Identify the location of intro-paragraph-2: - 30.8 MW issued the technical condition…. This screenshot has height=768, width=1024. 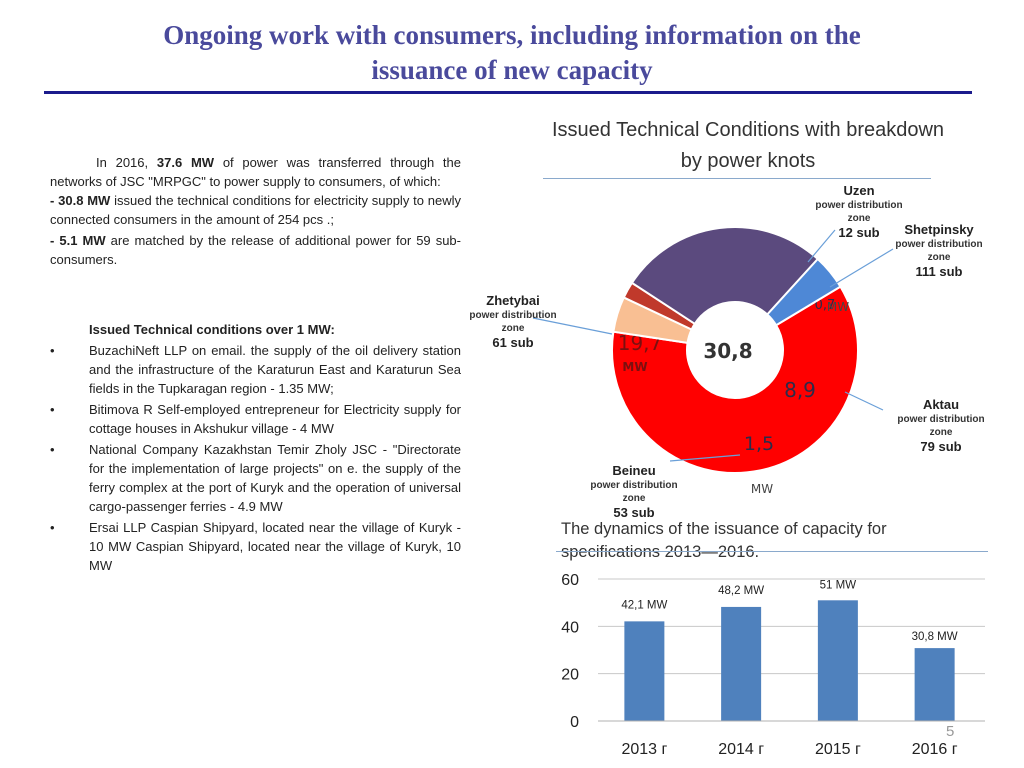
(255, 210).